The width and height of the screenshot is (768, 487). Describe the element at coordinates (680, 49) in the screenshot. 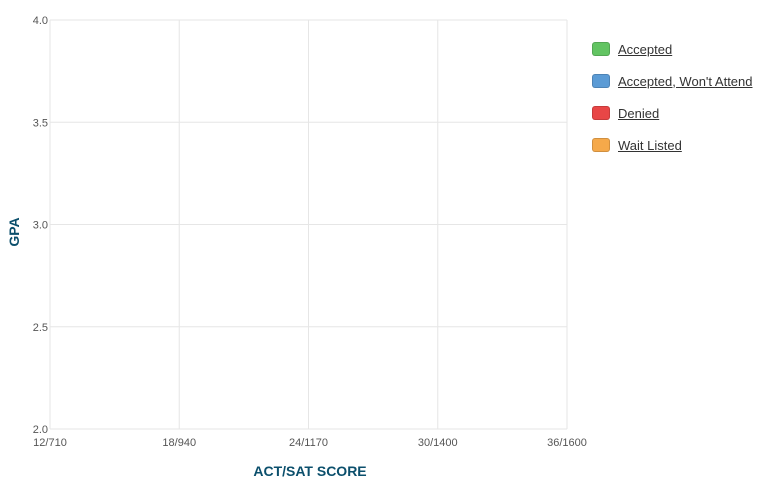

I see `legend-item-accepted: Accepted` at that location.